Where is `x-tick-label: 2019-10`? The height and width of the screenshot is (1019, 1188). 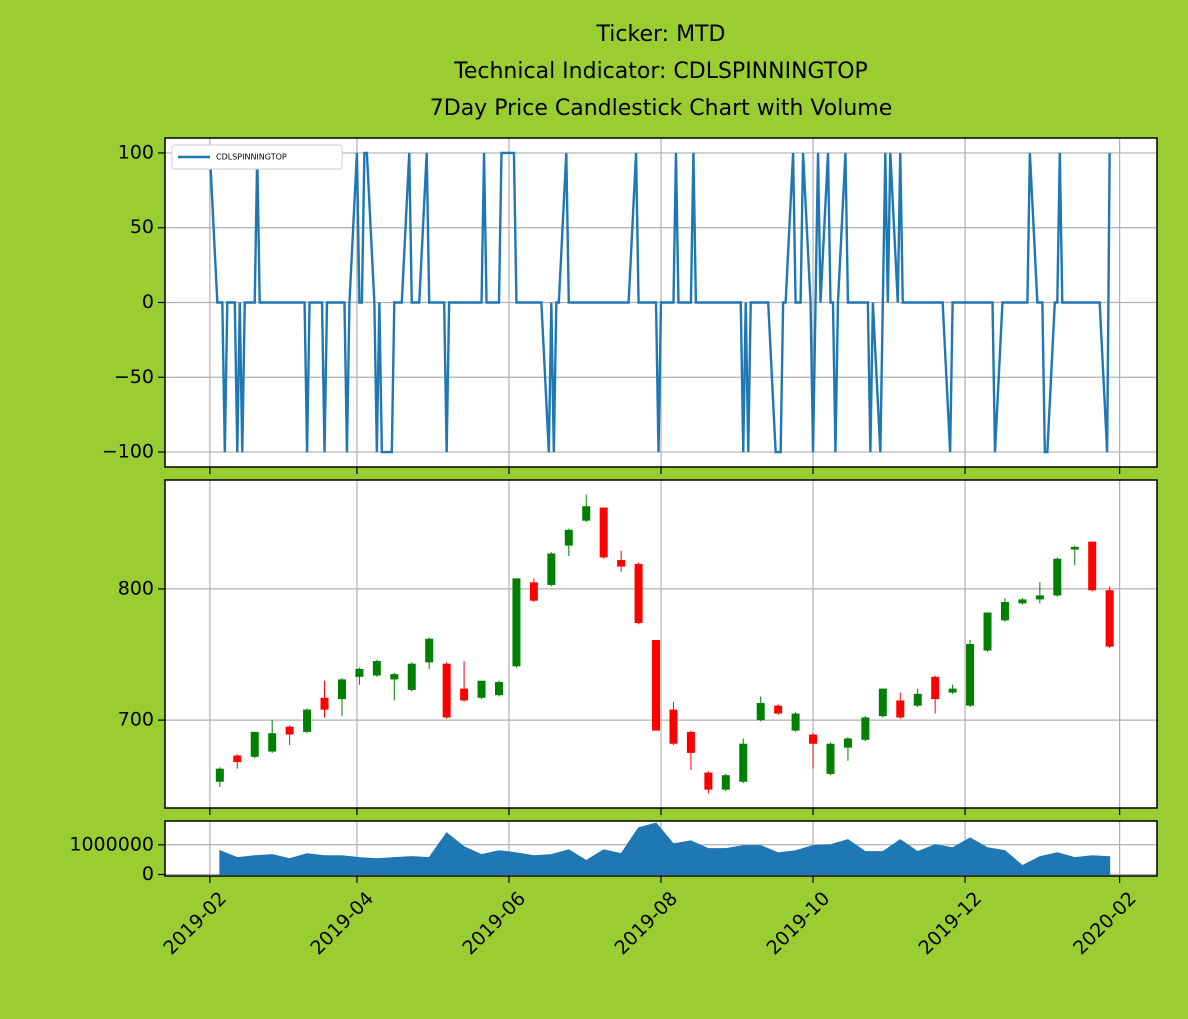
x-tick-label: 2019-10 is located at coordinates (798, 924).